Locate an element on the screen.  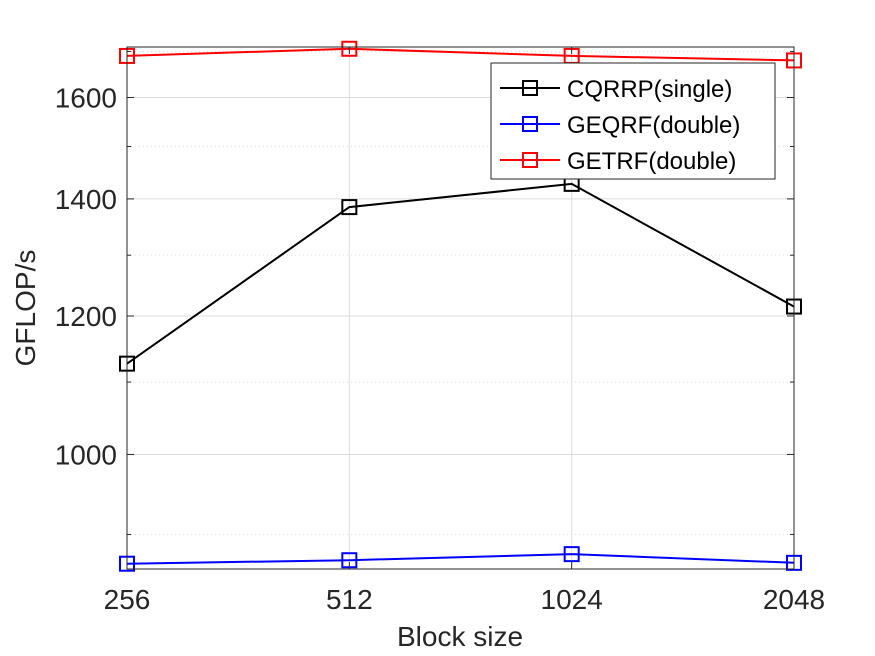
x-axis-label: Block size is located at coordinates (460, 636).